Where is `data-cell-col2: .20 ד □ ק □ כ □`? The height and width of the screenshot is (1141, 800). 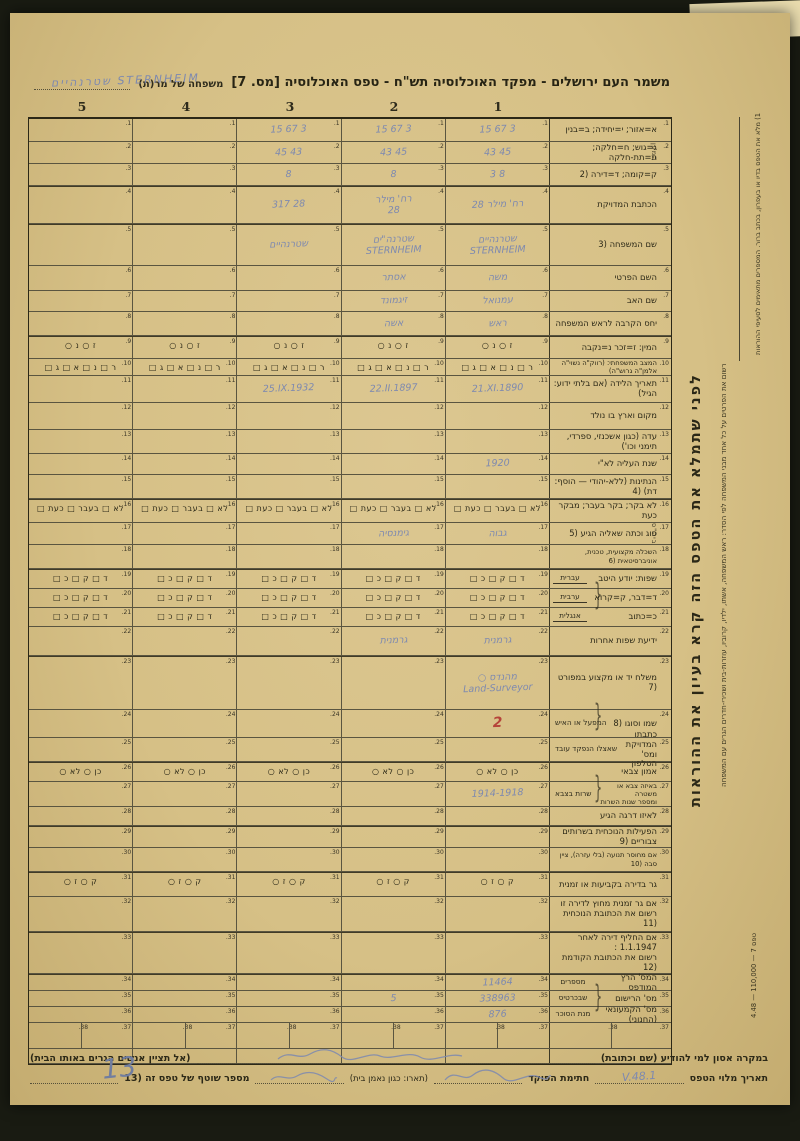
data-cell-col2: .20 ד □ ק □ כ □ is located at coordinates (392, 598).